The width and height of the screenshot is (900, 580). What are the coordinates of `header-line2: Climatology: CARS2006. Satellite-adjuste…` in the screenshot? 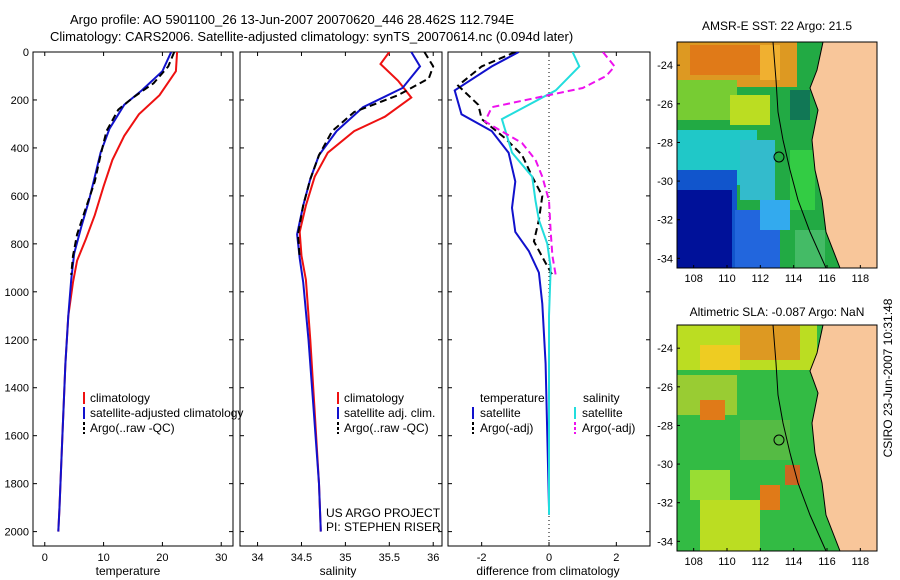 It's located at (311, 36).